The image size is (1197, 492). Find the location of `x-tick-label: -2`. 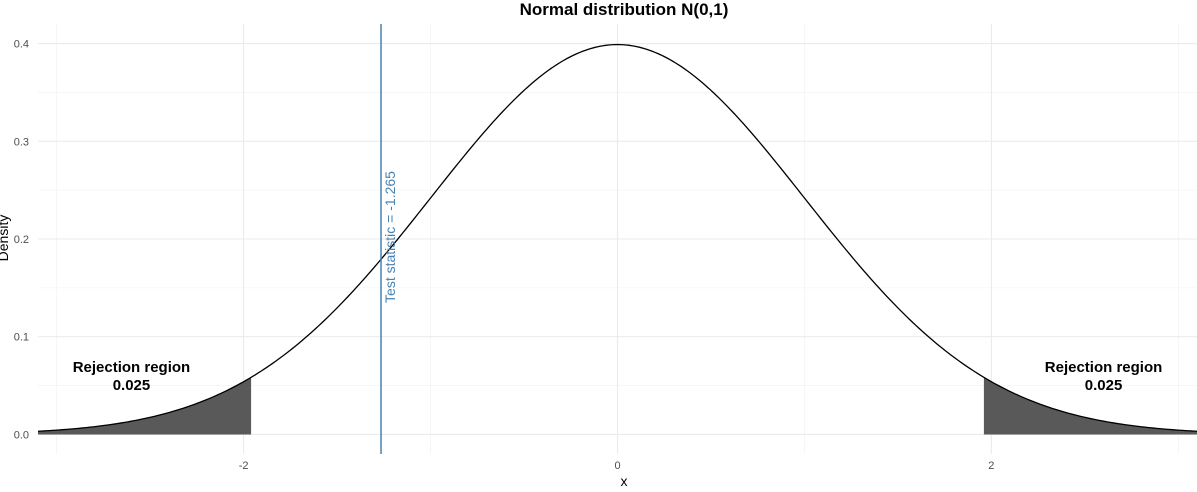

x-tick-label: -2 is located at coordinates (244, 466).